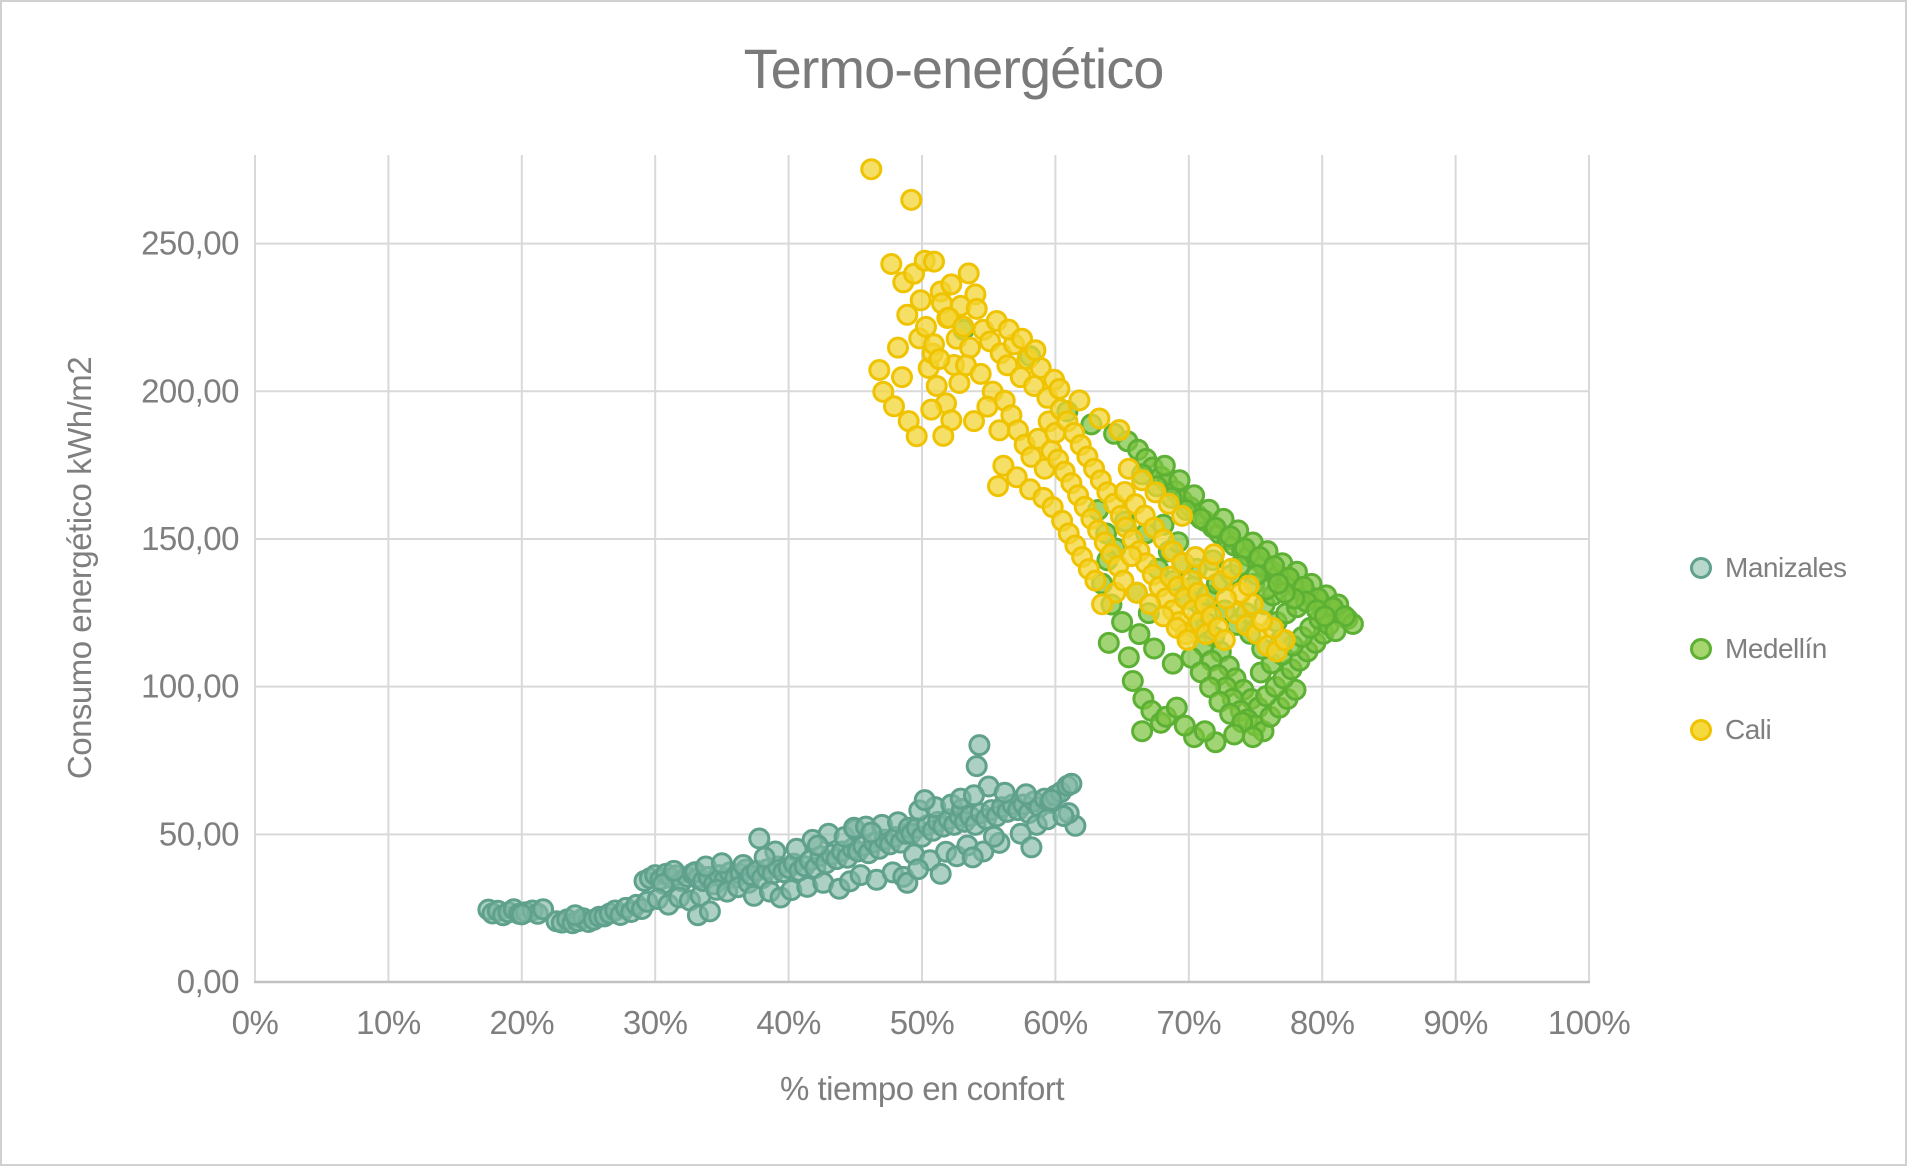  What do you see at coordinates (922, 1088) in the screenshot?
I see `x-axis-title: % tiempo en confort` at bounding box center [922, 1088].